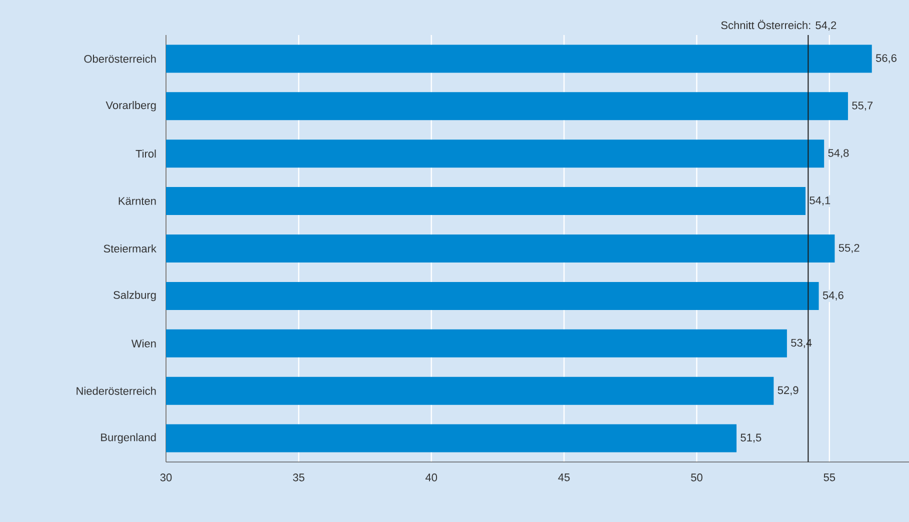 The height and width of the screenshot is (522, 909). I want to click on x-tick-label: 35, so click(298, 478).